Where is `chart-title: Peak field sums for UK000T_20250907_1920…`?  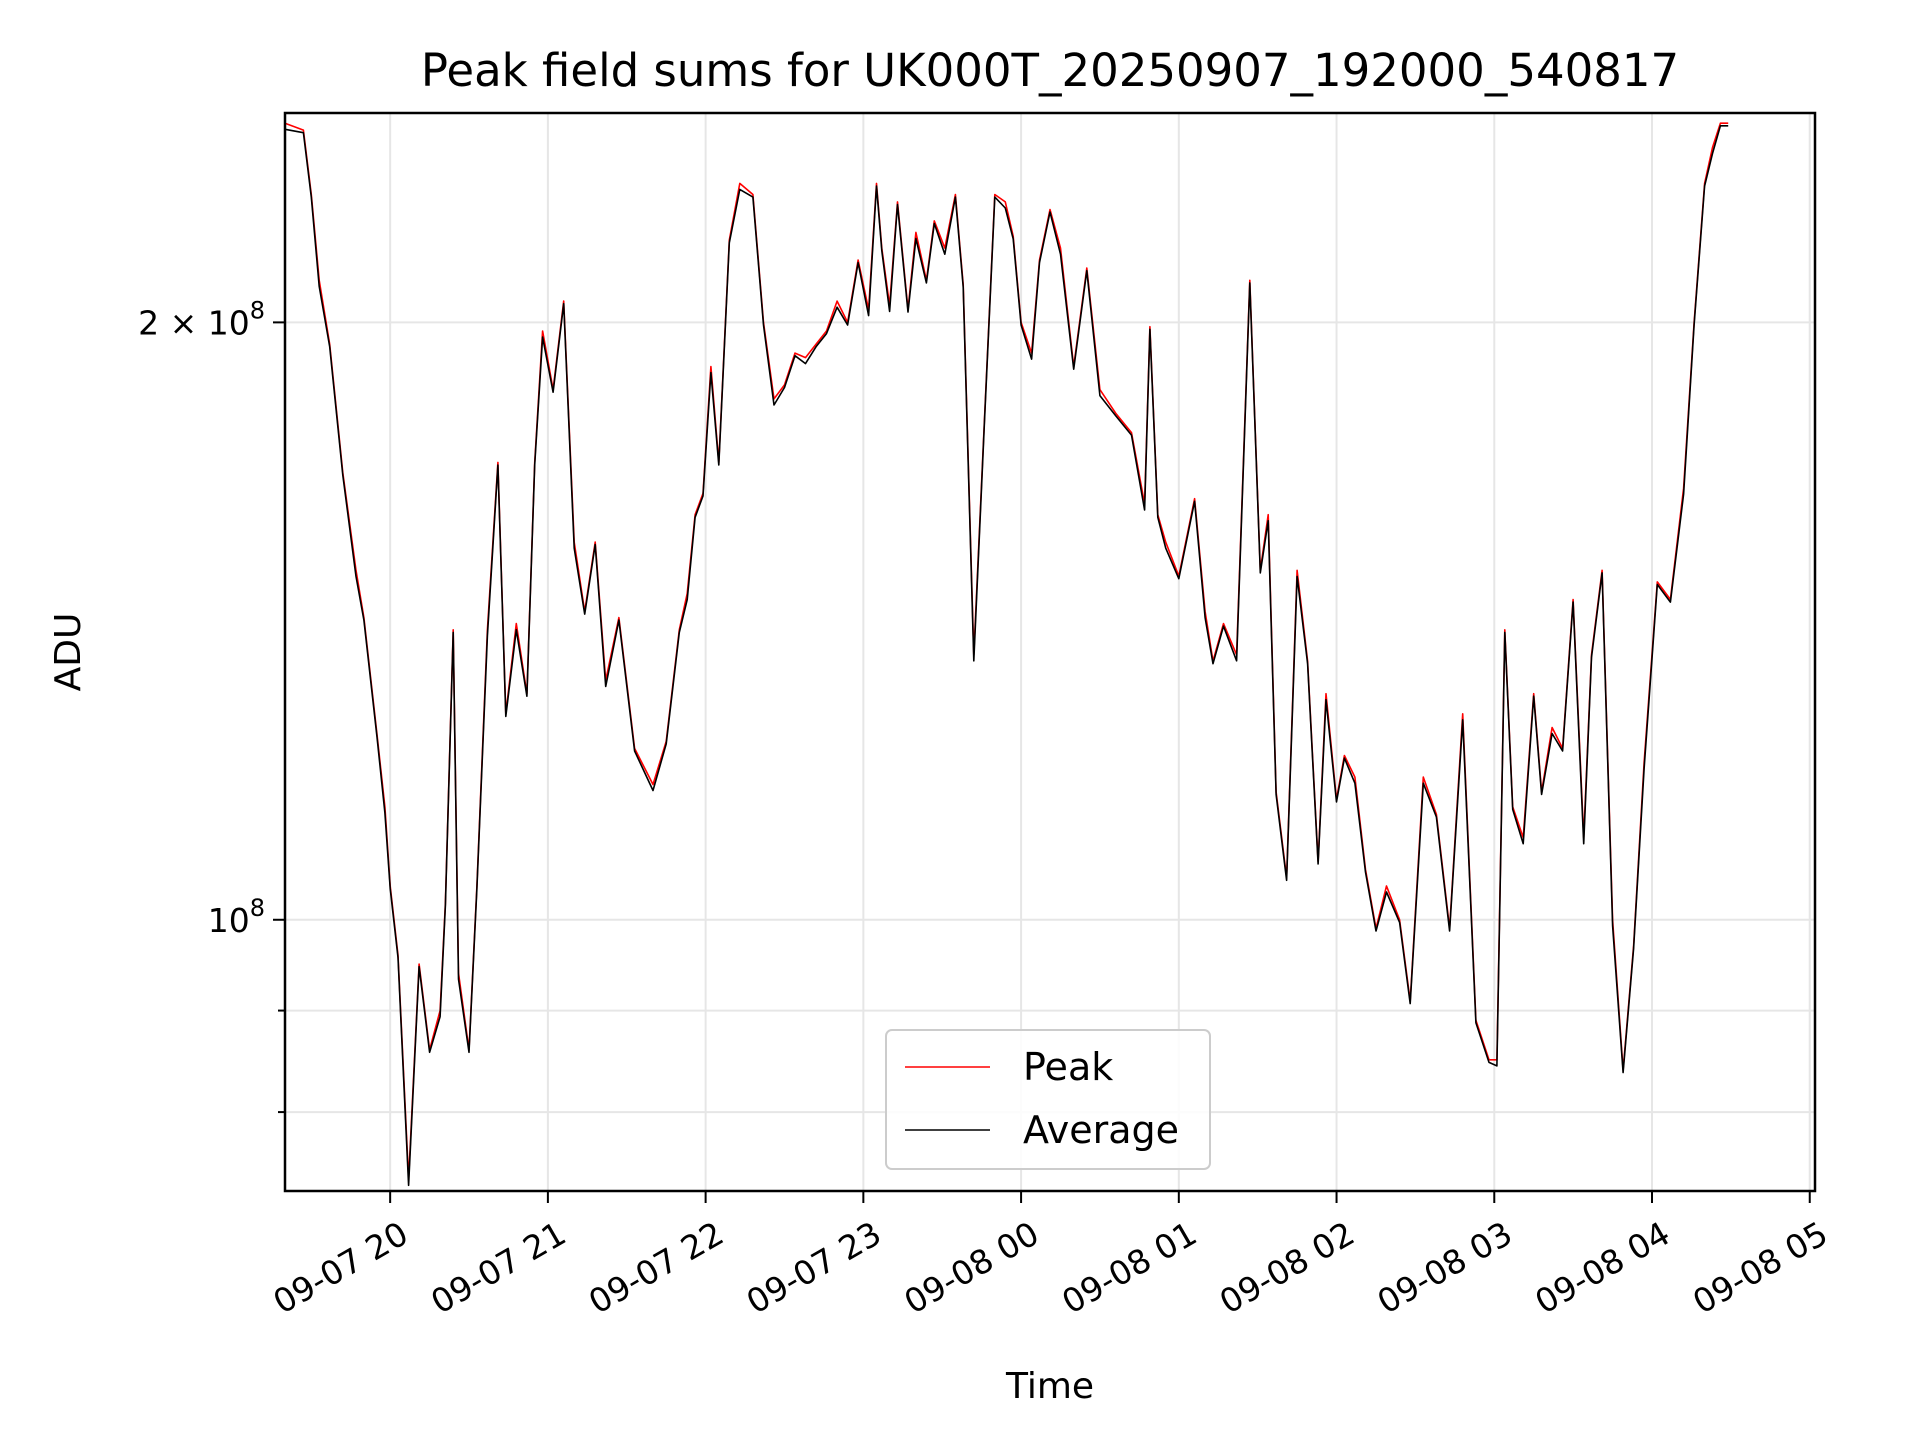 chart-title: Peak field sums for UK000T_20250907_1920… is located at coordinates (1050, 70).